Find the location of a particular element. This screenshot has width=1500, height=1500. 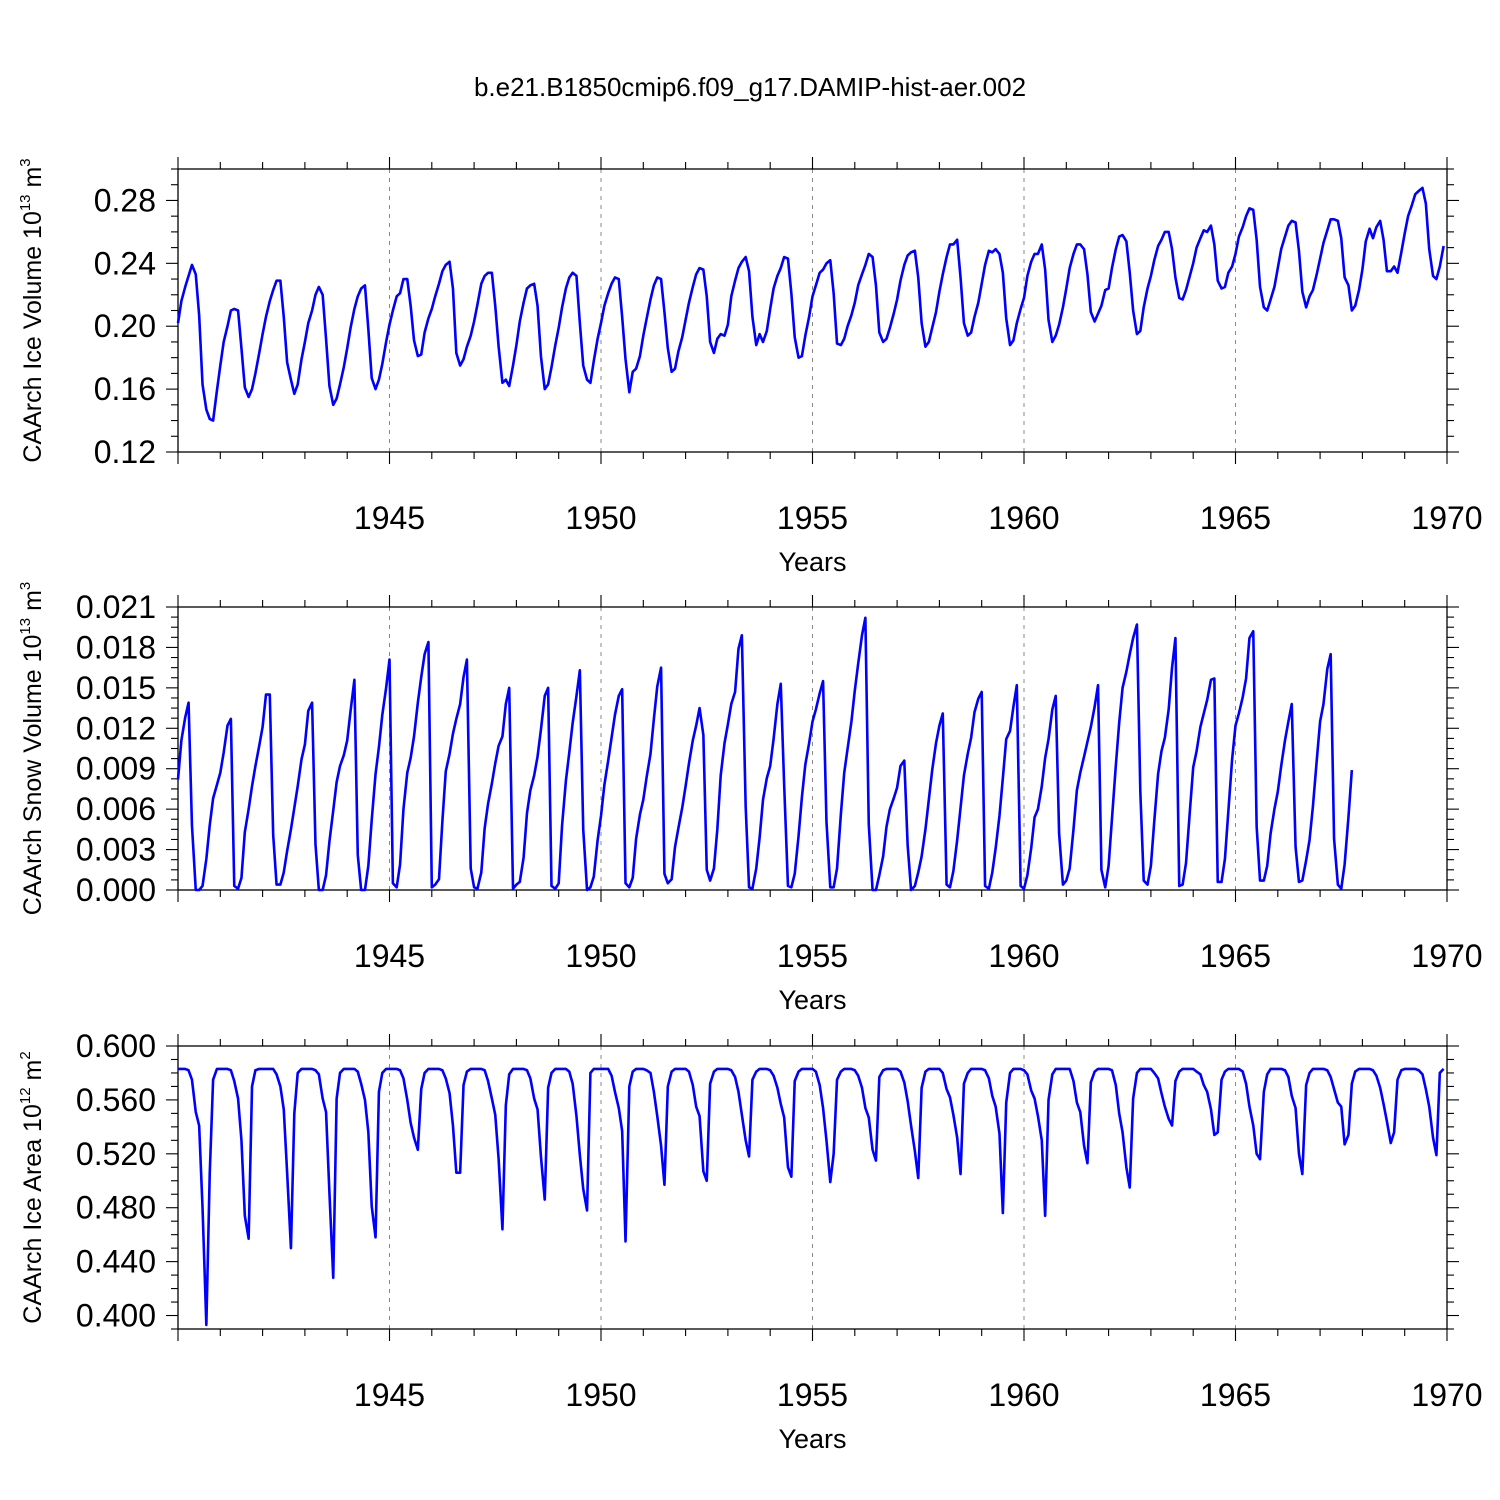

charts-ice-area-xtick-label-3: 1960 is located at coordinates (1023, 1395).